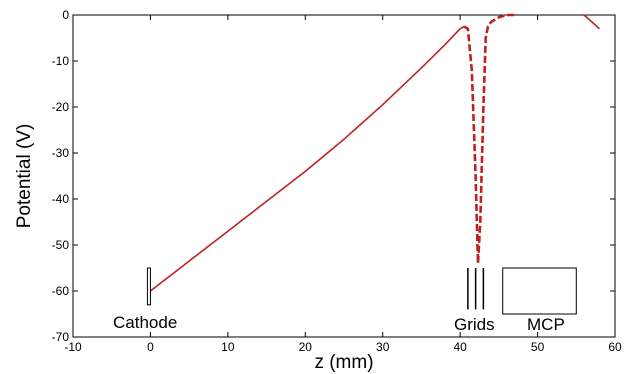 This screenshot has height=374, width=626. I want to click on y-tick-label: -30, so click(61, 153).